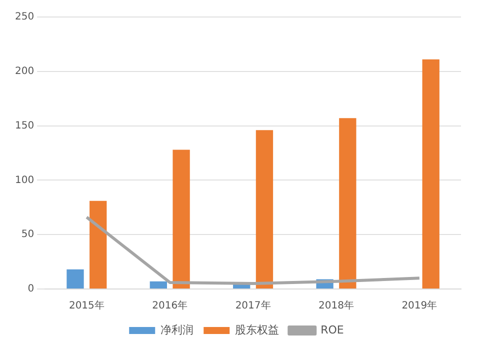  I want to click on x-tick-label: 2017年, so click(253, 306).